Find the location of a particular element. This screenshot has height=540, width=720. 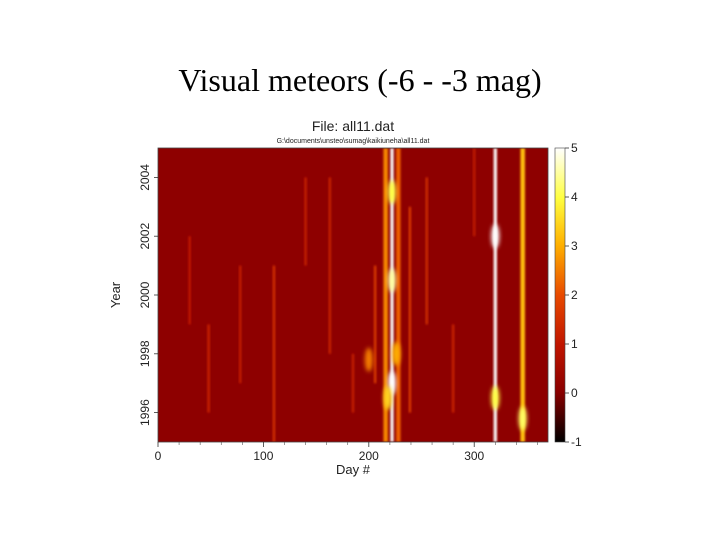

x-axis: 0 100 200 300 is located at coordinates (346, 452).